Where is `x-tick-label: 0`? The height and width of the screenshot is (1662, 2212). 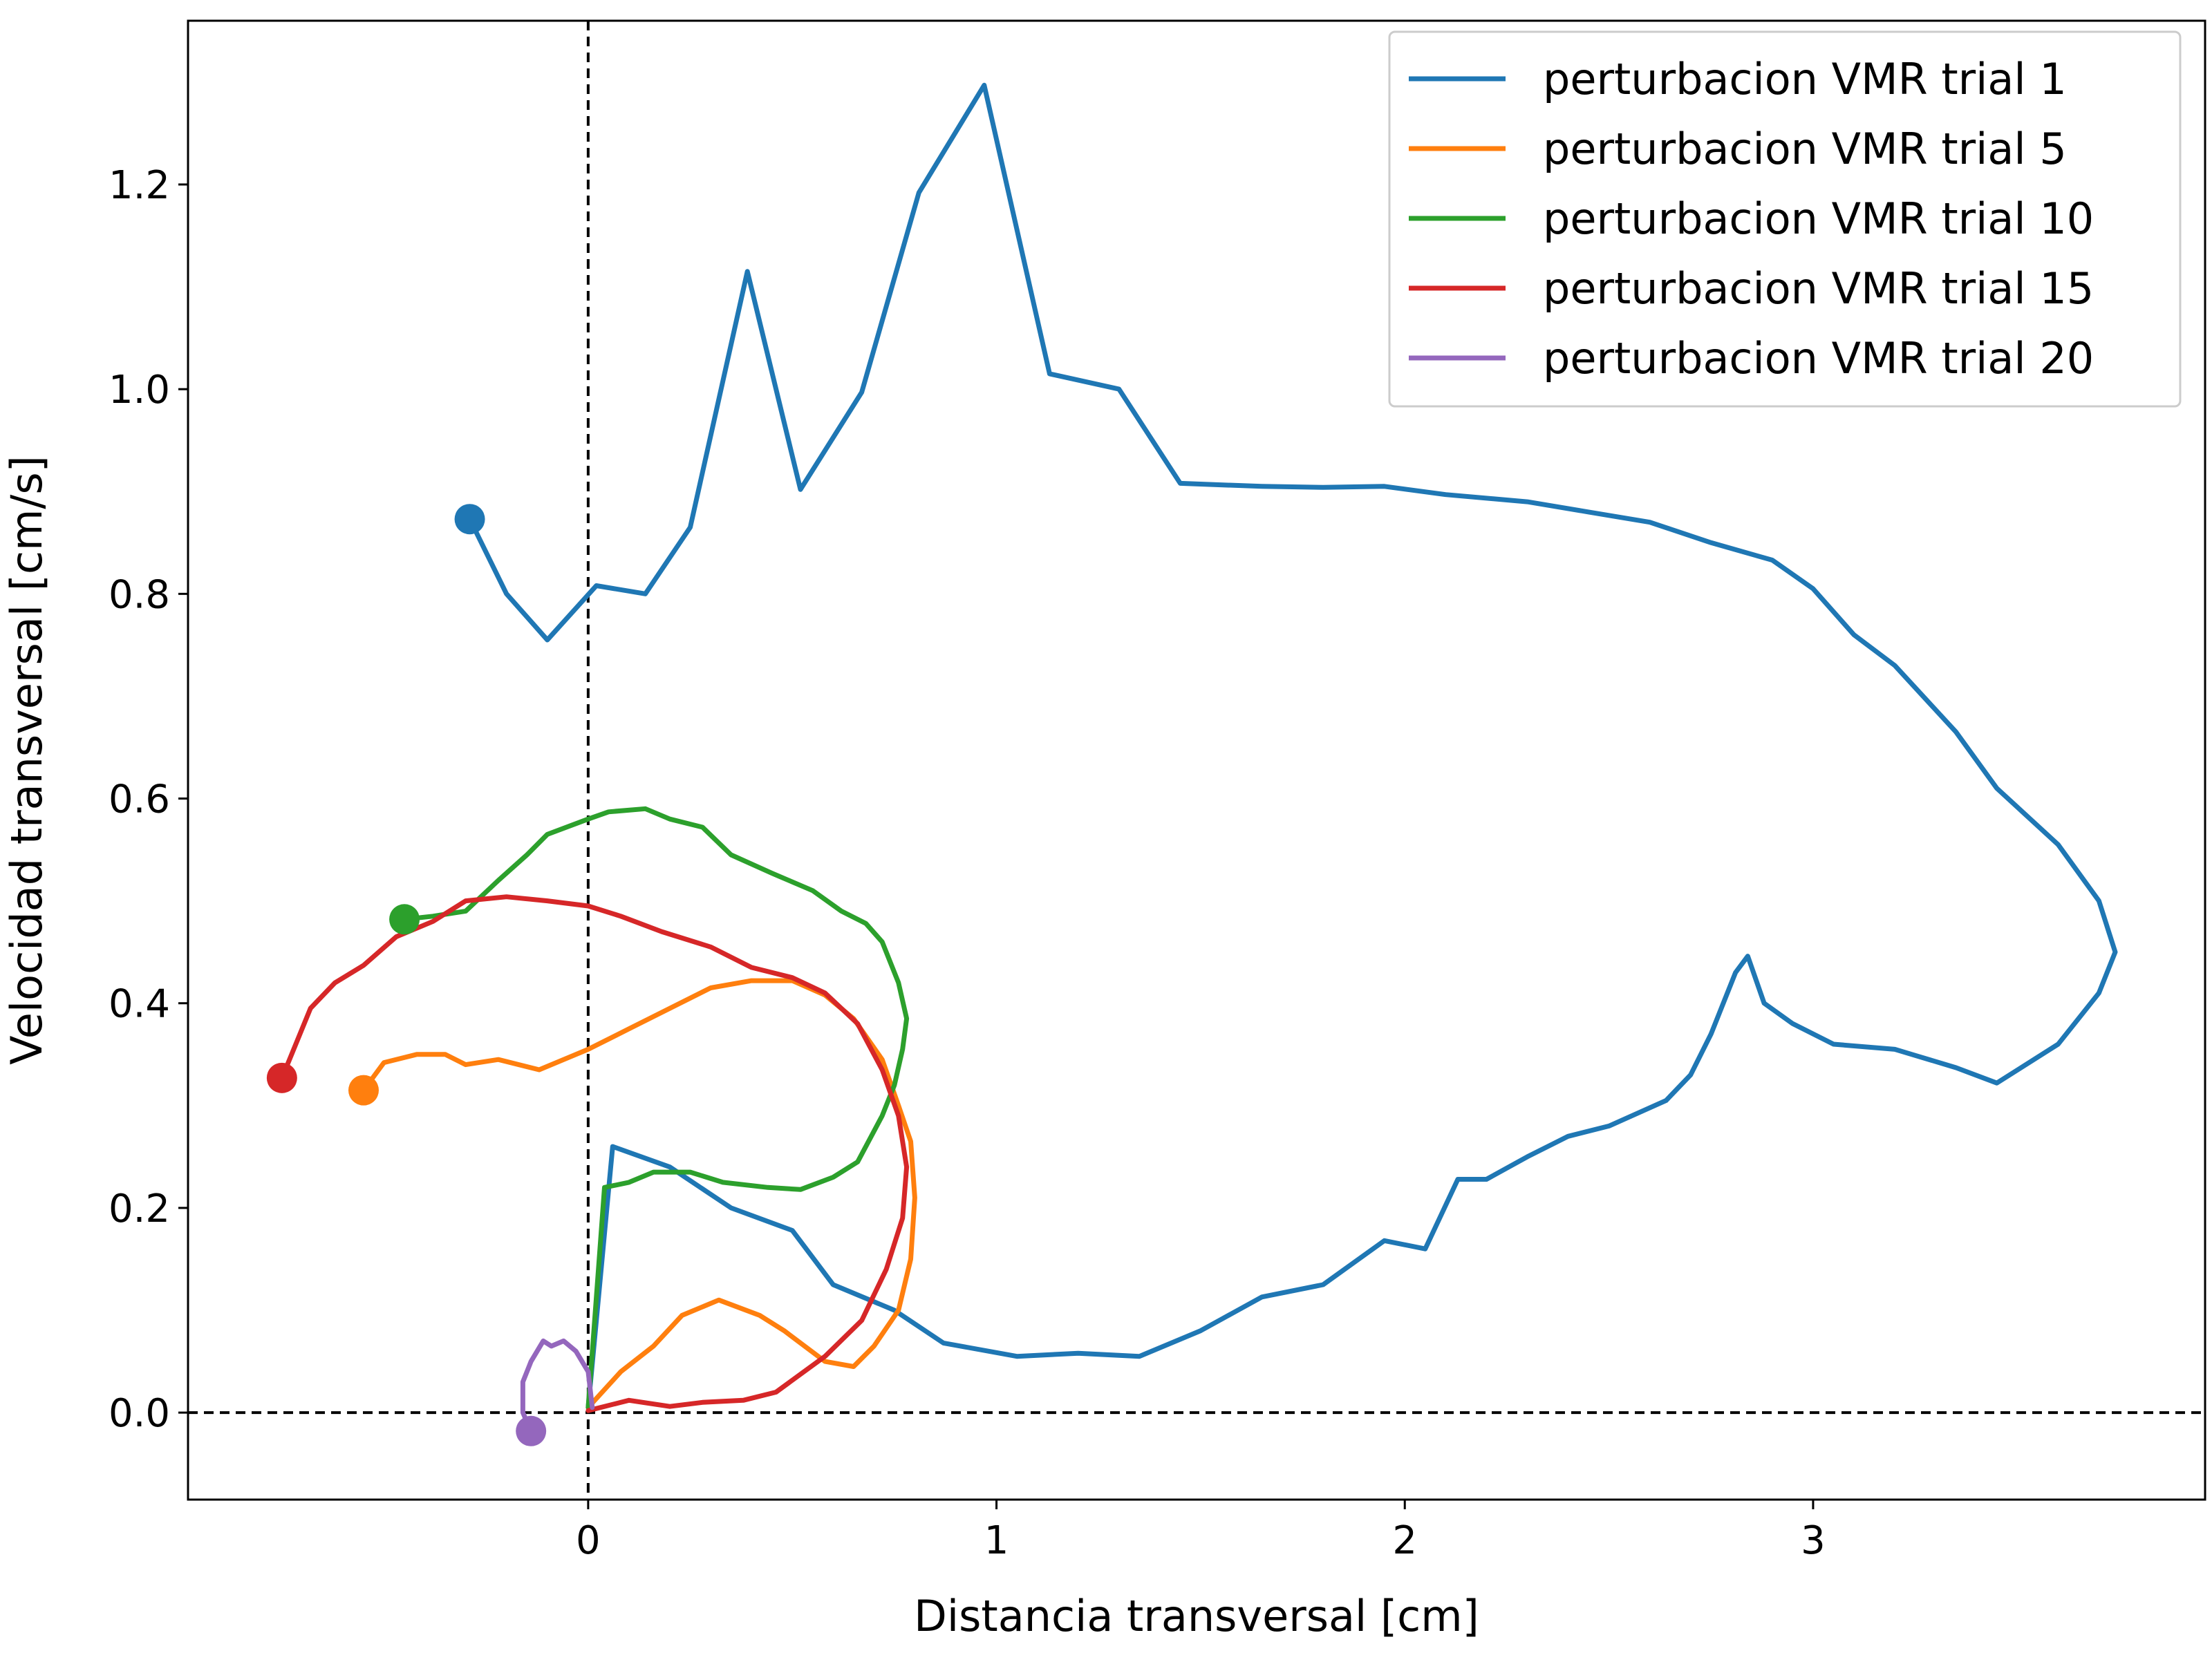 x-tick-label: 0 is located at coordinates (588, 1541).